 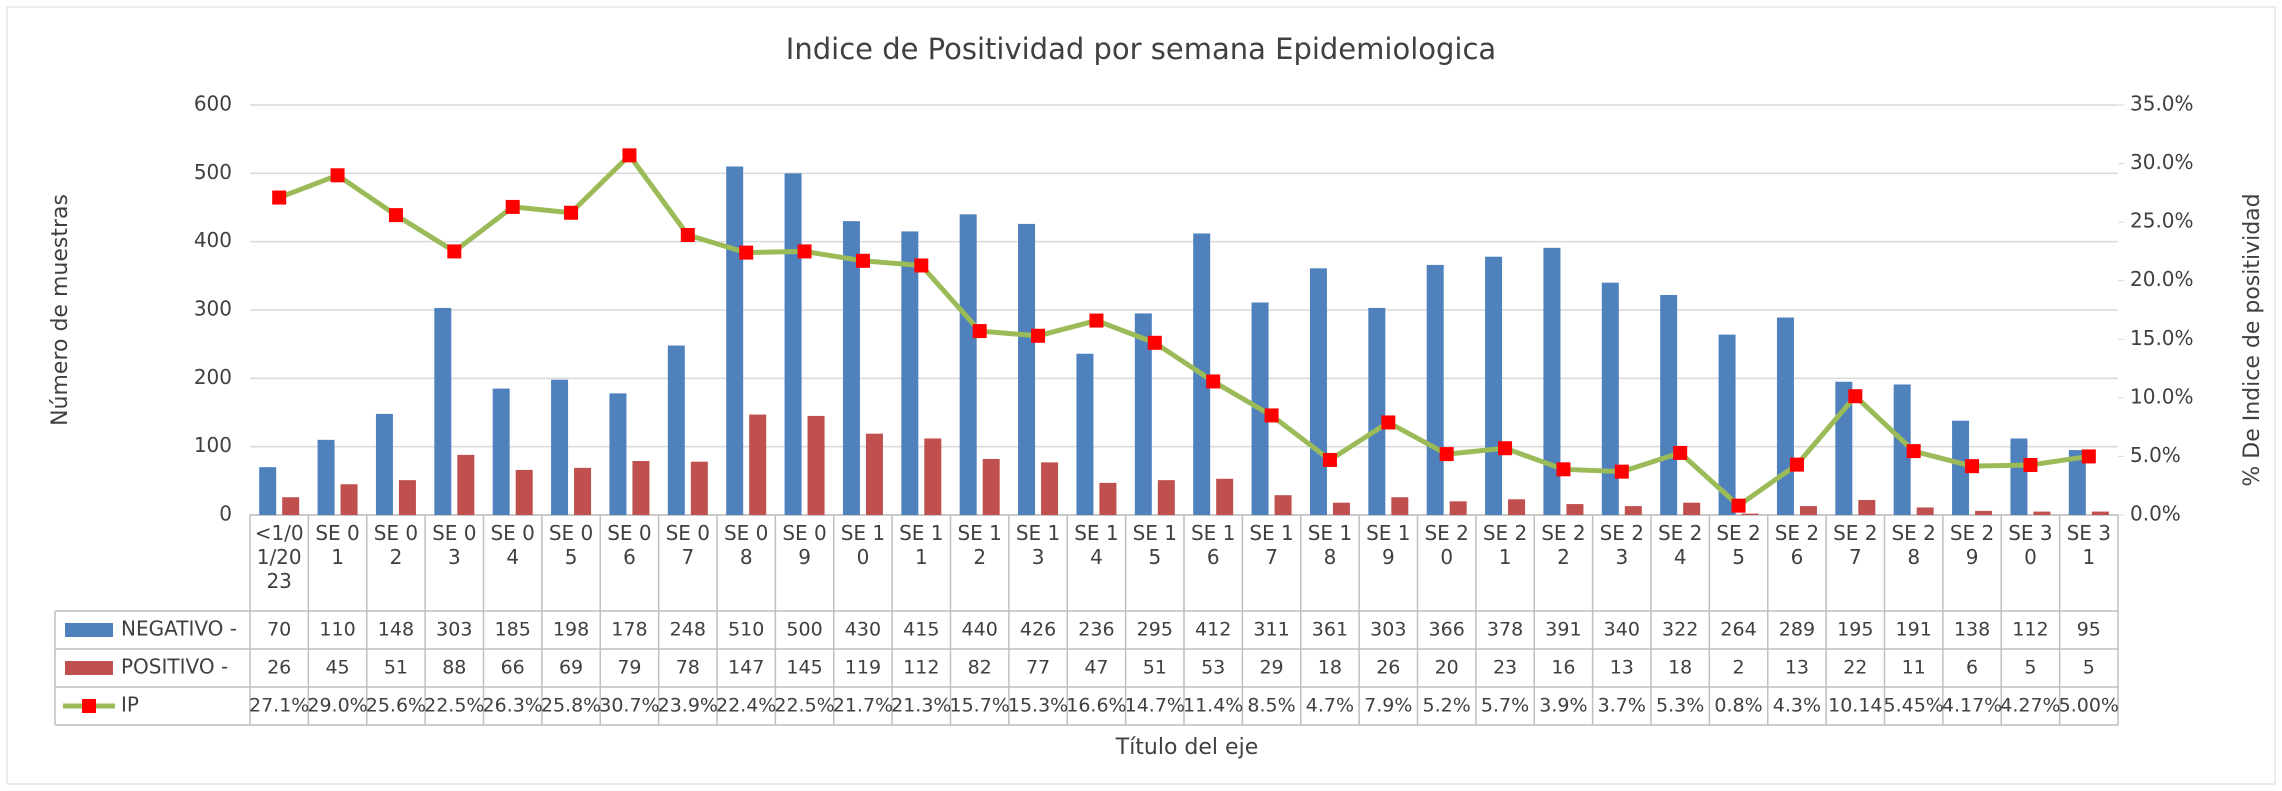 What do you see at coordinates (454, 630) in the screenshot?
I see `table-value: 303` at bounding box center [454, 630].